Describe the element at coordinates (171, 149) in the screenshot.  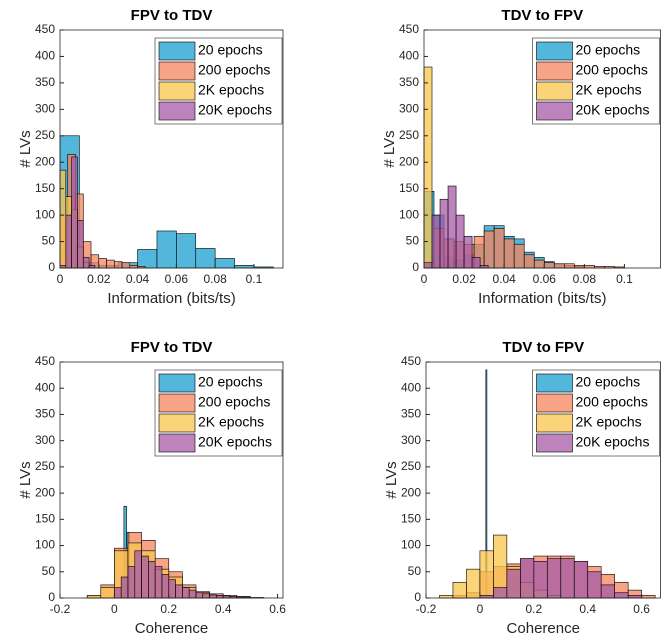
I see `axes-box` at that location.